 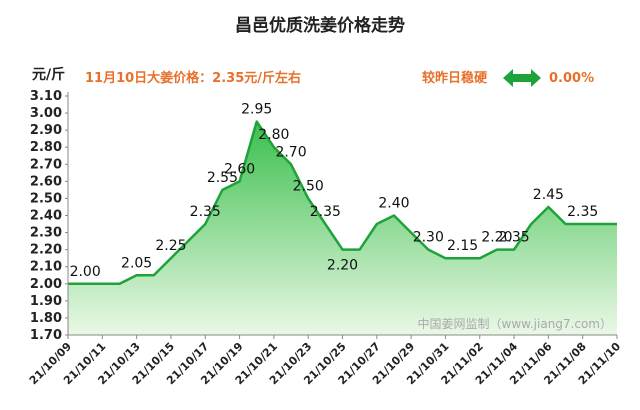 What do you see at coordinates (308, 186) in the screenshot?
I see `data-label: 2.50` at bounding box center [308, 186].